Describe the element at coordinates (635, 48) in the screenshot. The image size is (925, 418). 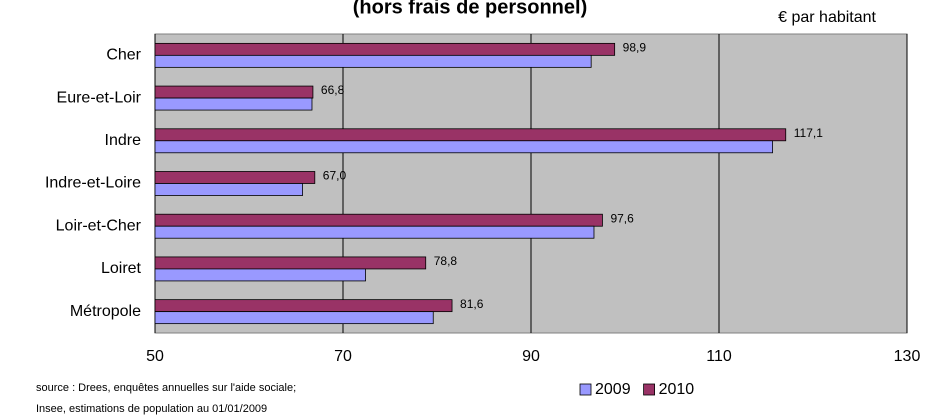
I see `data-label: 98,9` at that location.